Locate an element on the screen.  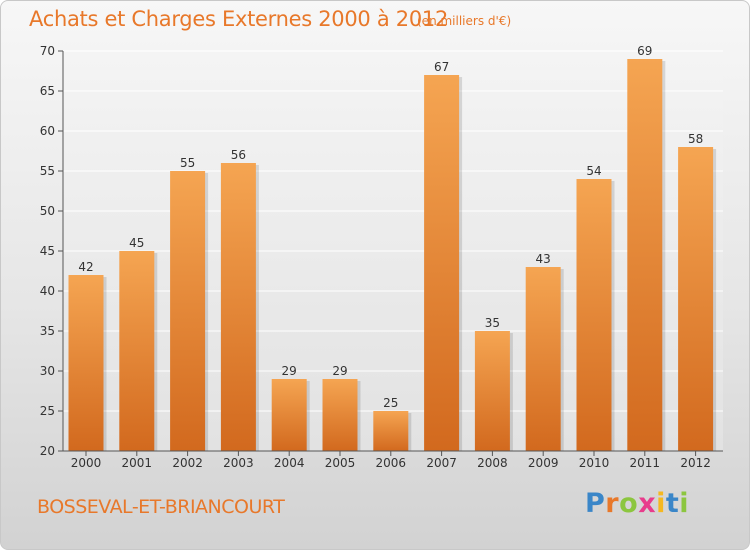
value-label-2002: 55 is located at coordinates (187, 163).